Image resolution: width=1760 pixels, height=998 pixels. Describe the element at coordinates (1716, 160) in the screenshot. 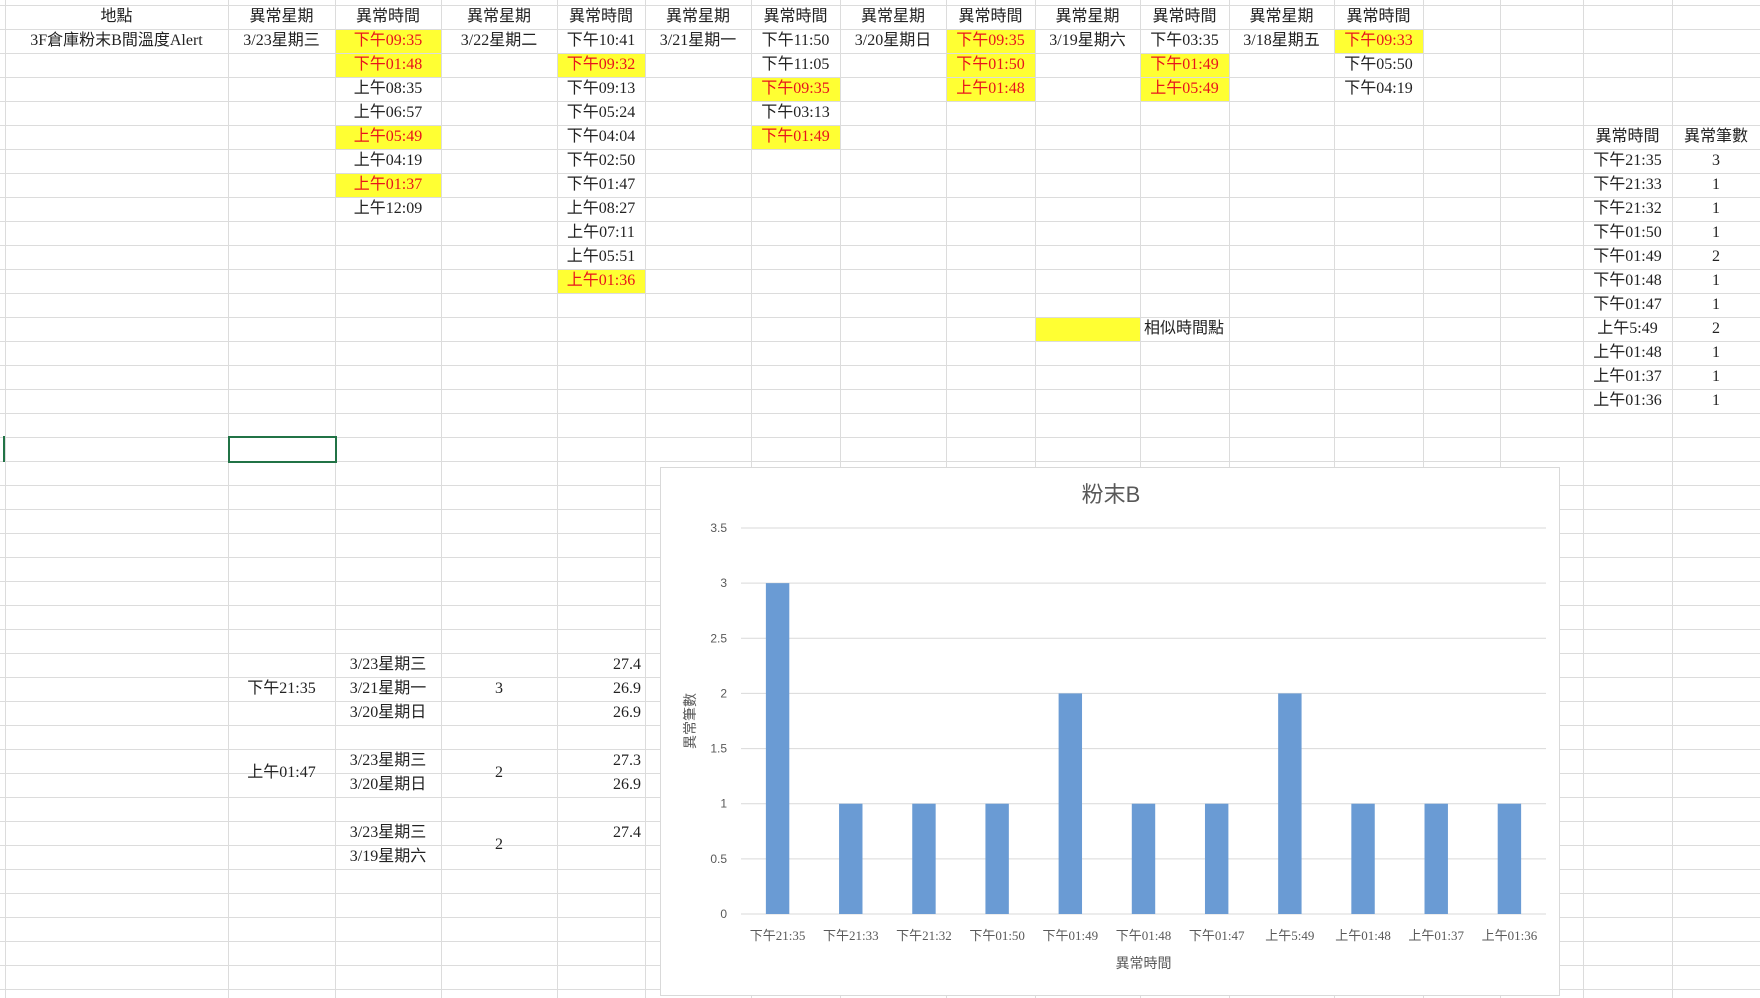

I see `summary-count-cell: 3` at that location.